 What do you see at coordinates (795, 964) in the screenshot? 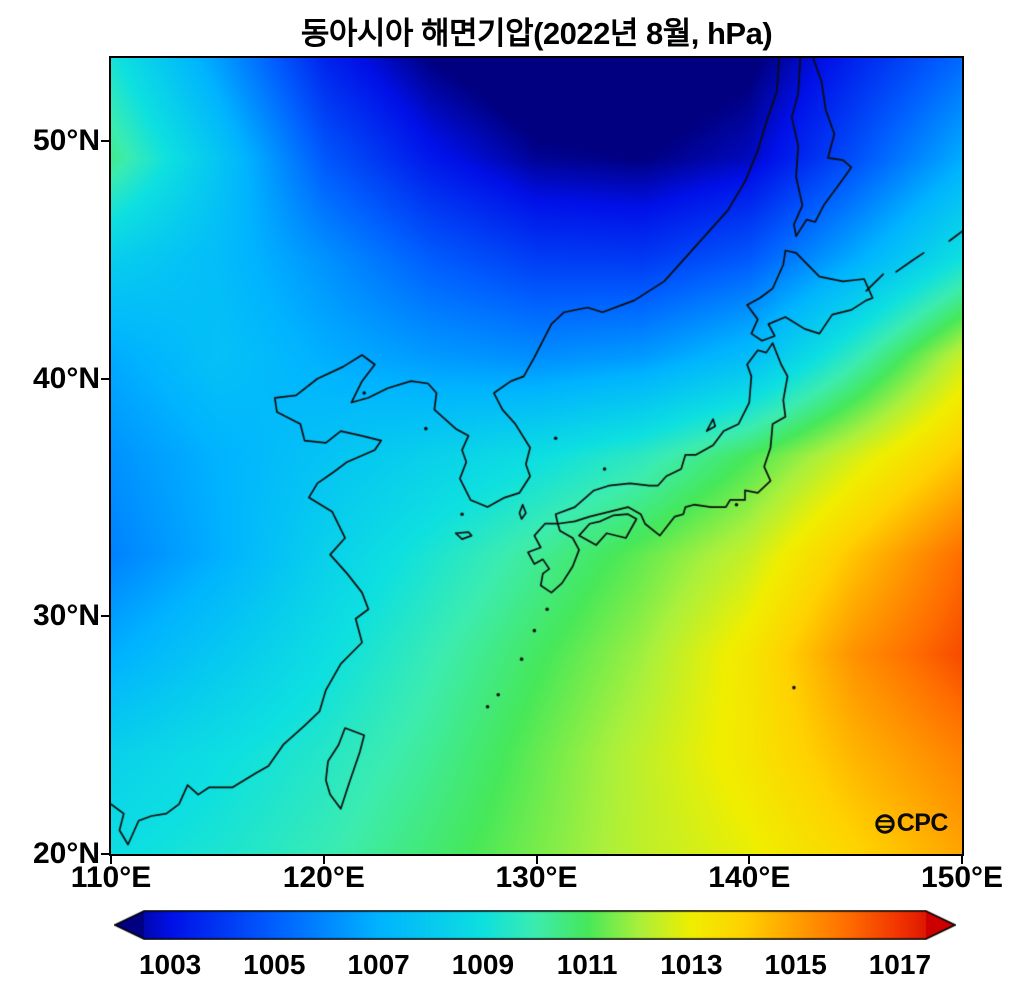
I see `colorbar-tick-label: 1015` at bounding box center [795, 964].